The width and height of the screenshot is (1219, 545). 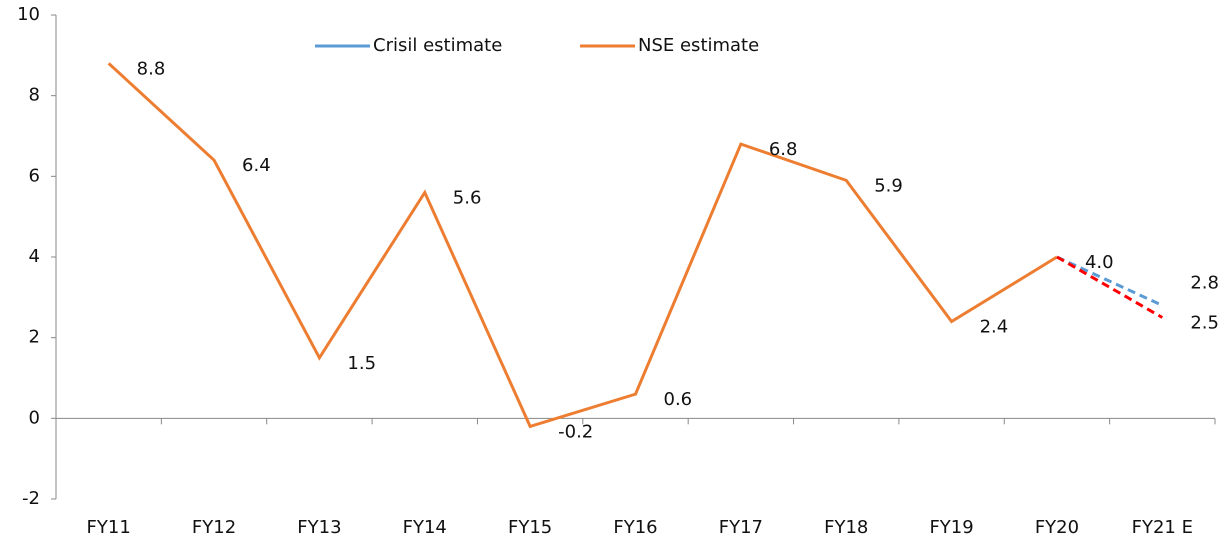 What do you see at coordinates (34, 256) in the screenshot?
I see `y-tick-label: 4` at bounding box center [34, 256].